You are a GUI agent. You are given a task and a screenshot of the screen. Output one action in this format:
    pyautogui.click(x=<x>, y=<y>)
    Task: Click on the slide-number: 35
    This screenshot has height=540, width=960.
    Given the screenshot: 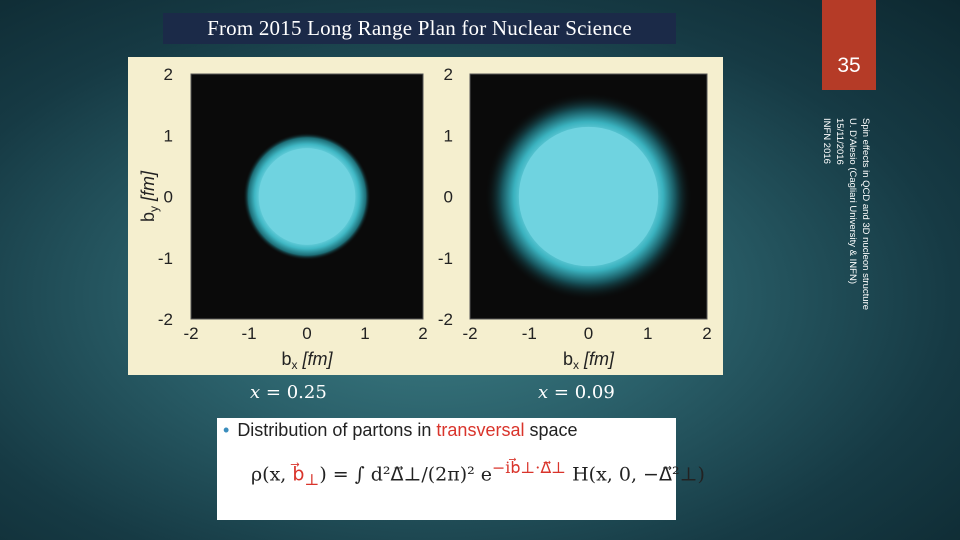 What is the action you would take?
    pyautogui.click(x=849, y=45)
    